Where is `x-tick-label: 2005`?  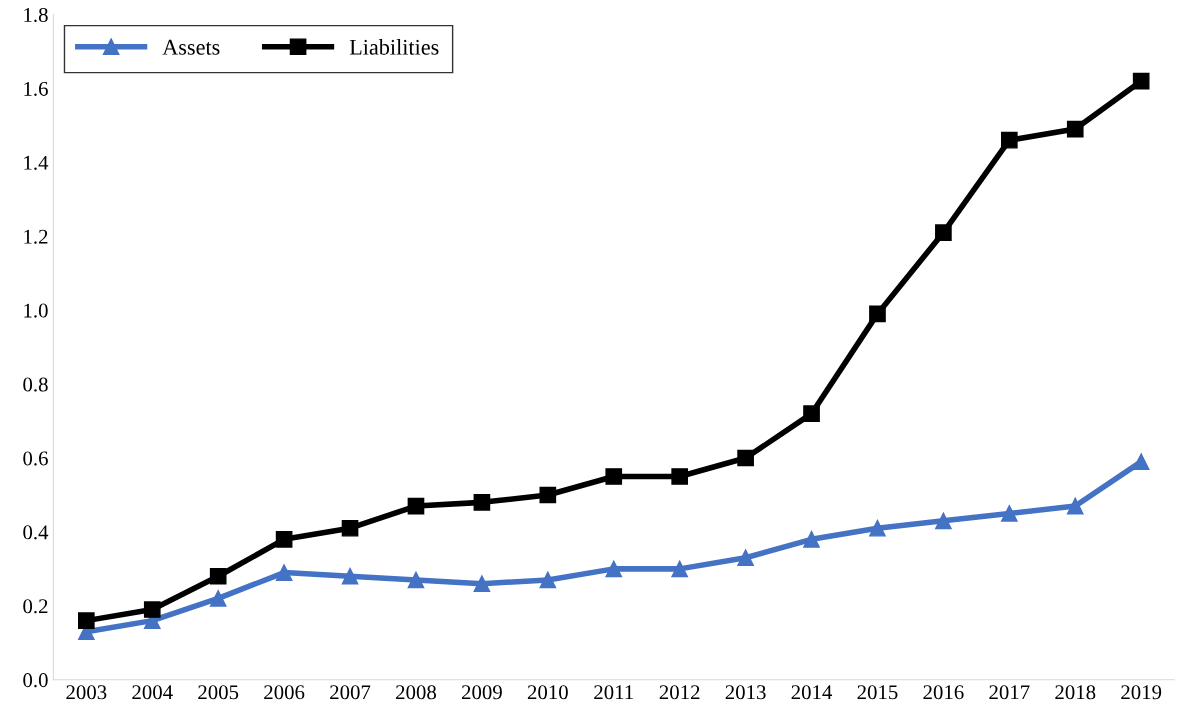 x-tick-label: 2005 is located at coordinates (218, 692).